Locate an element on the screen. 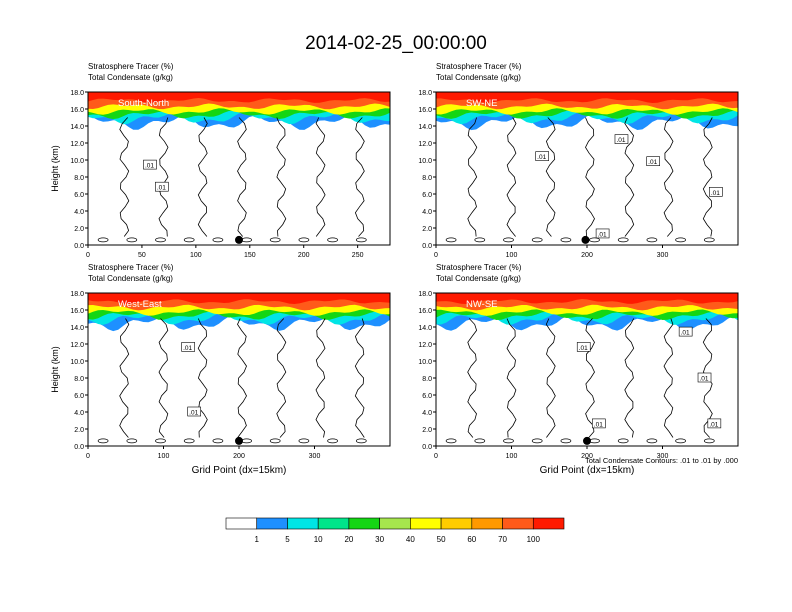 This screenshot has width=792, height=612. x-tick-label: 200 is located at coordinates (587, 456).